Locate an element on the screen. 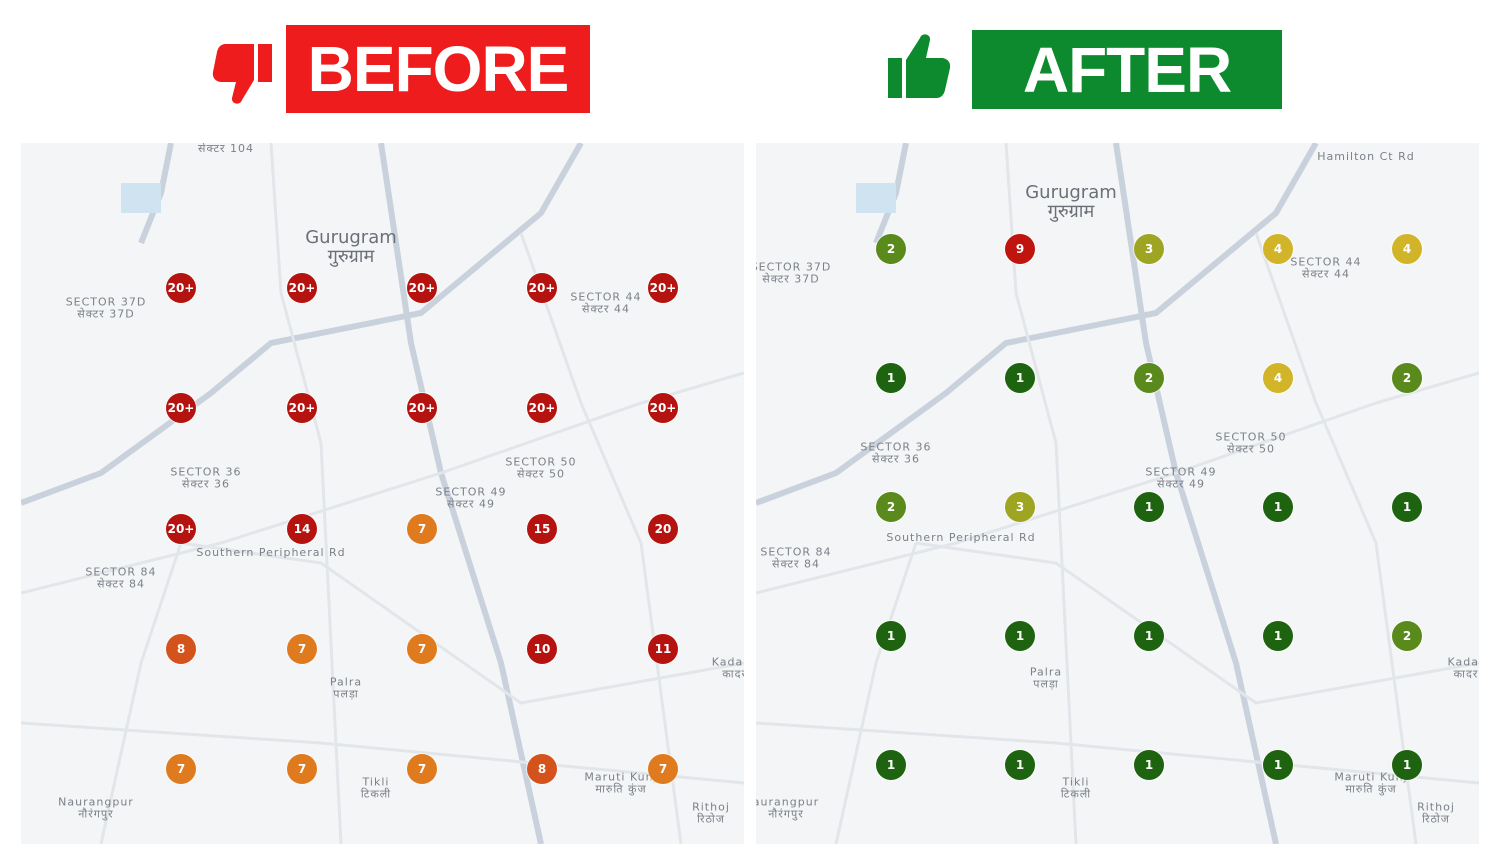 The width and height of the screenshot is (1500, 844). cluster-marker: 11 is located at coordinates (663, 649).